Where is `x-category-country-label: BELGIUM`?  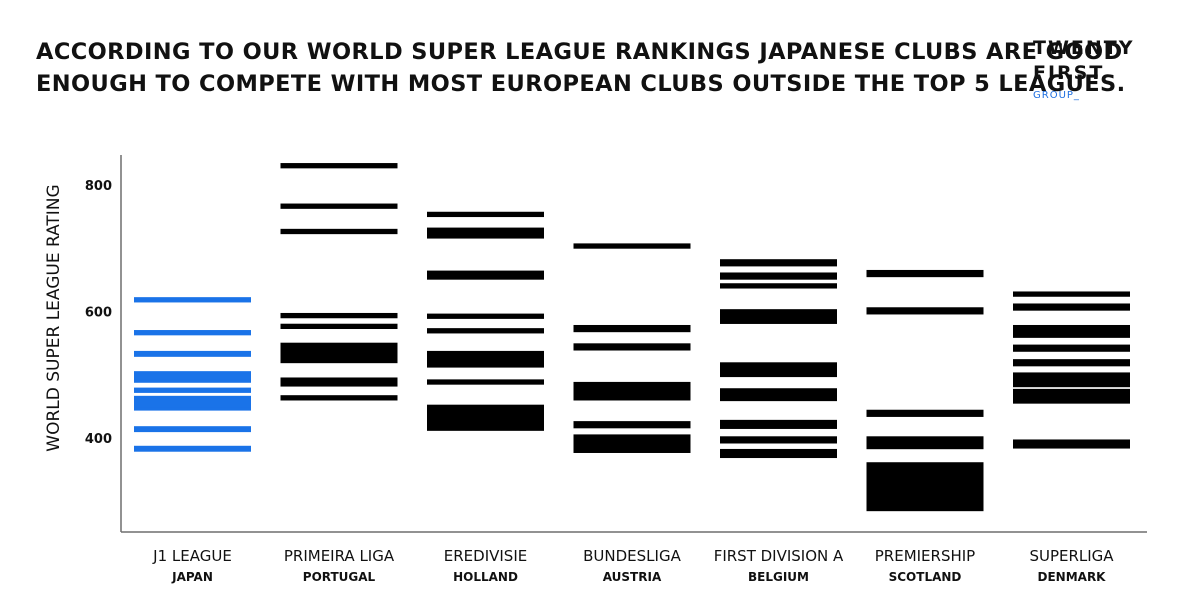
x-category-country-label: BELGIUM is located at coordinates (778, 577).